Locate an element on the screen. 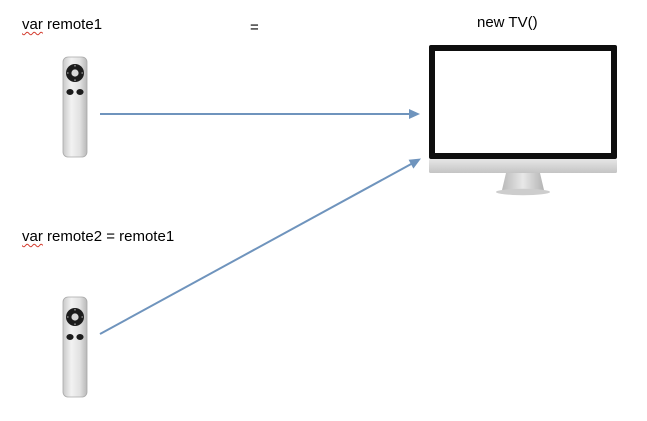 Image resolution: width=647 pixels, height=421 pixels. remote2-assignment: remote2 = remote1 is located at coordinates (108, 236).